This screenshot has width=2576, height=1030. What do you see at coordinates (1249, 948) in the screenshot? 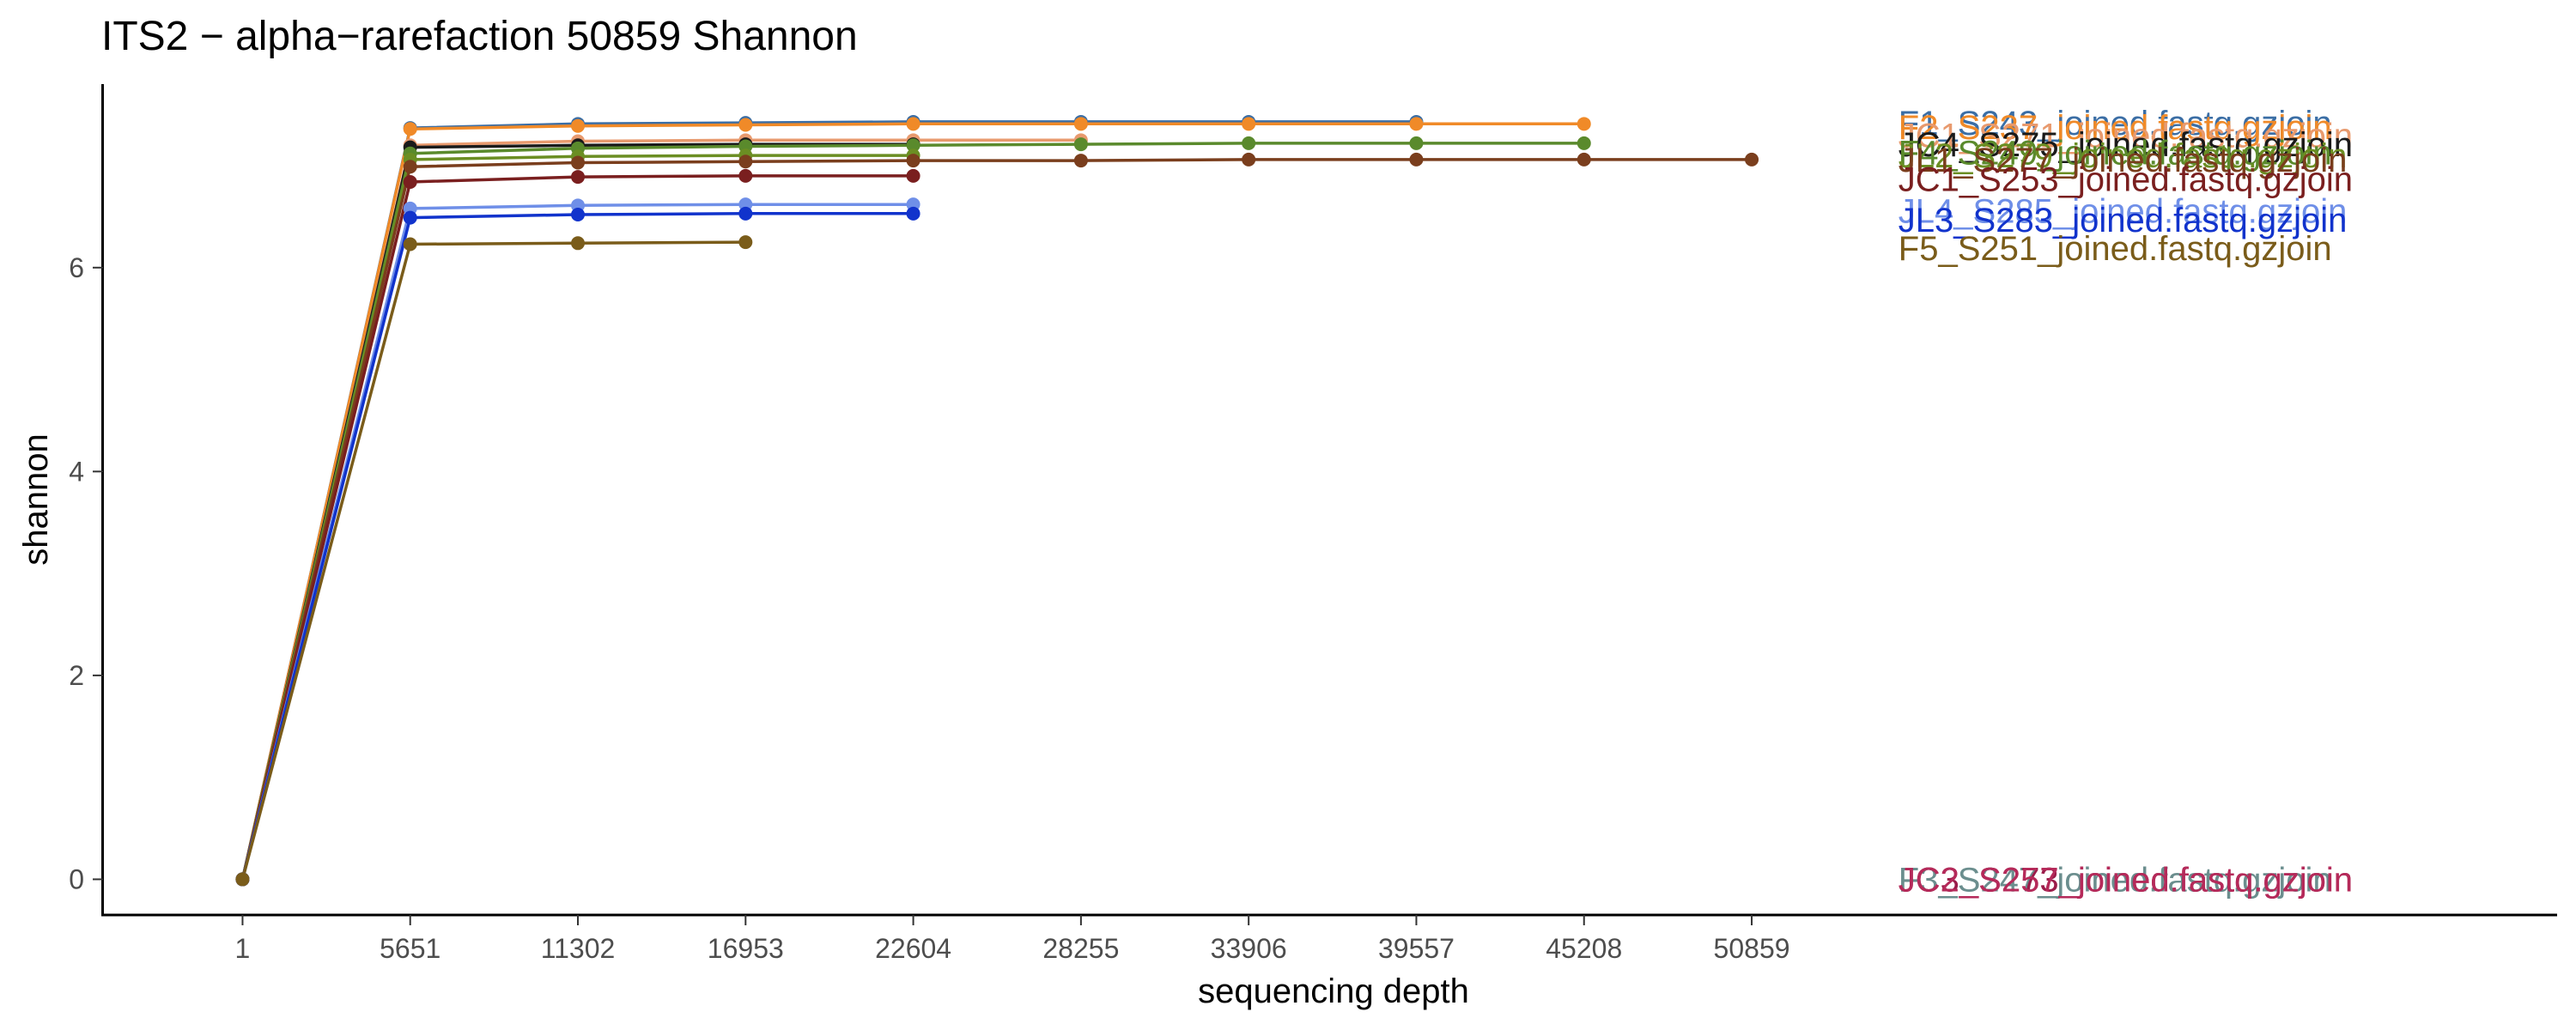
I see `x-tick-label: 33906` at bounding box center [1249, 948].